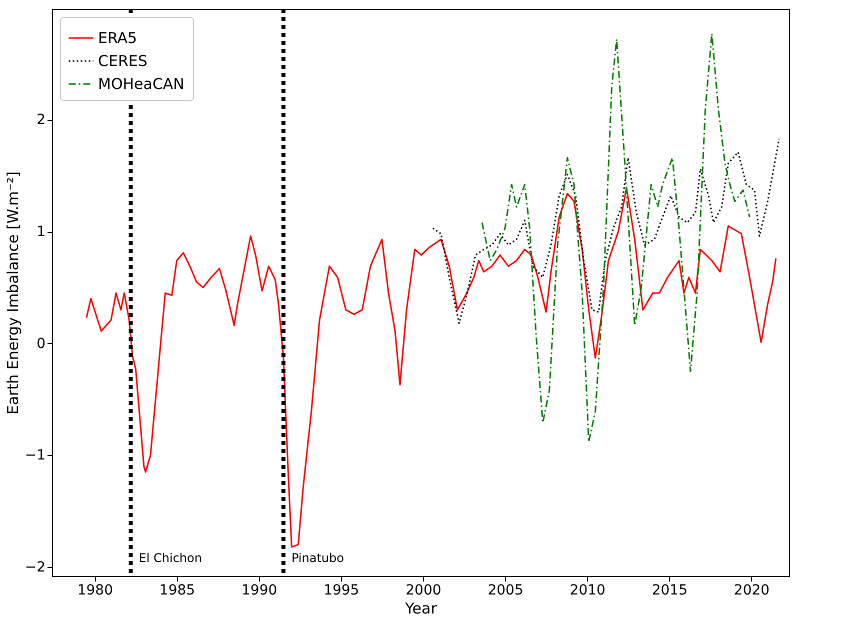 The width and height of the screenshot is (847, 642). I want to click on legend-label: CERES, so click(123, 61).